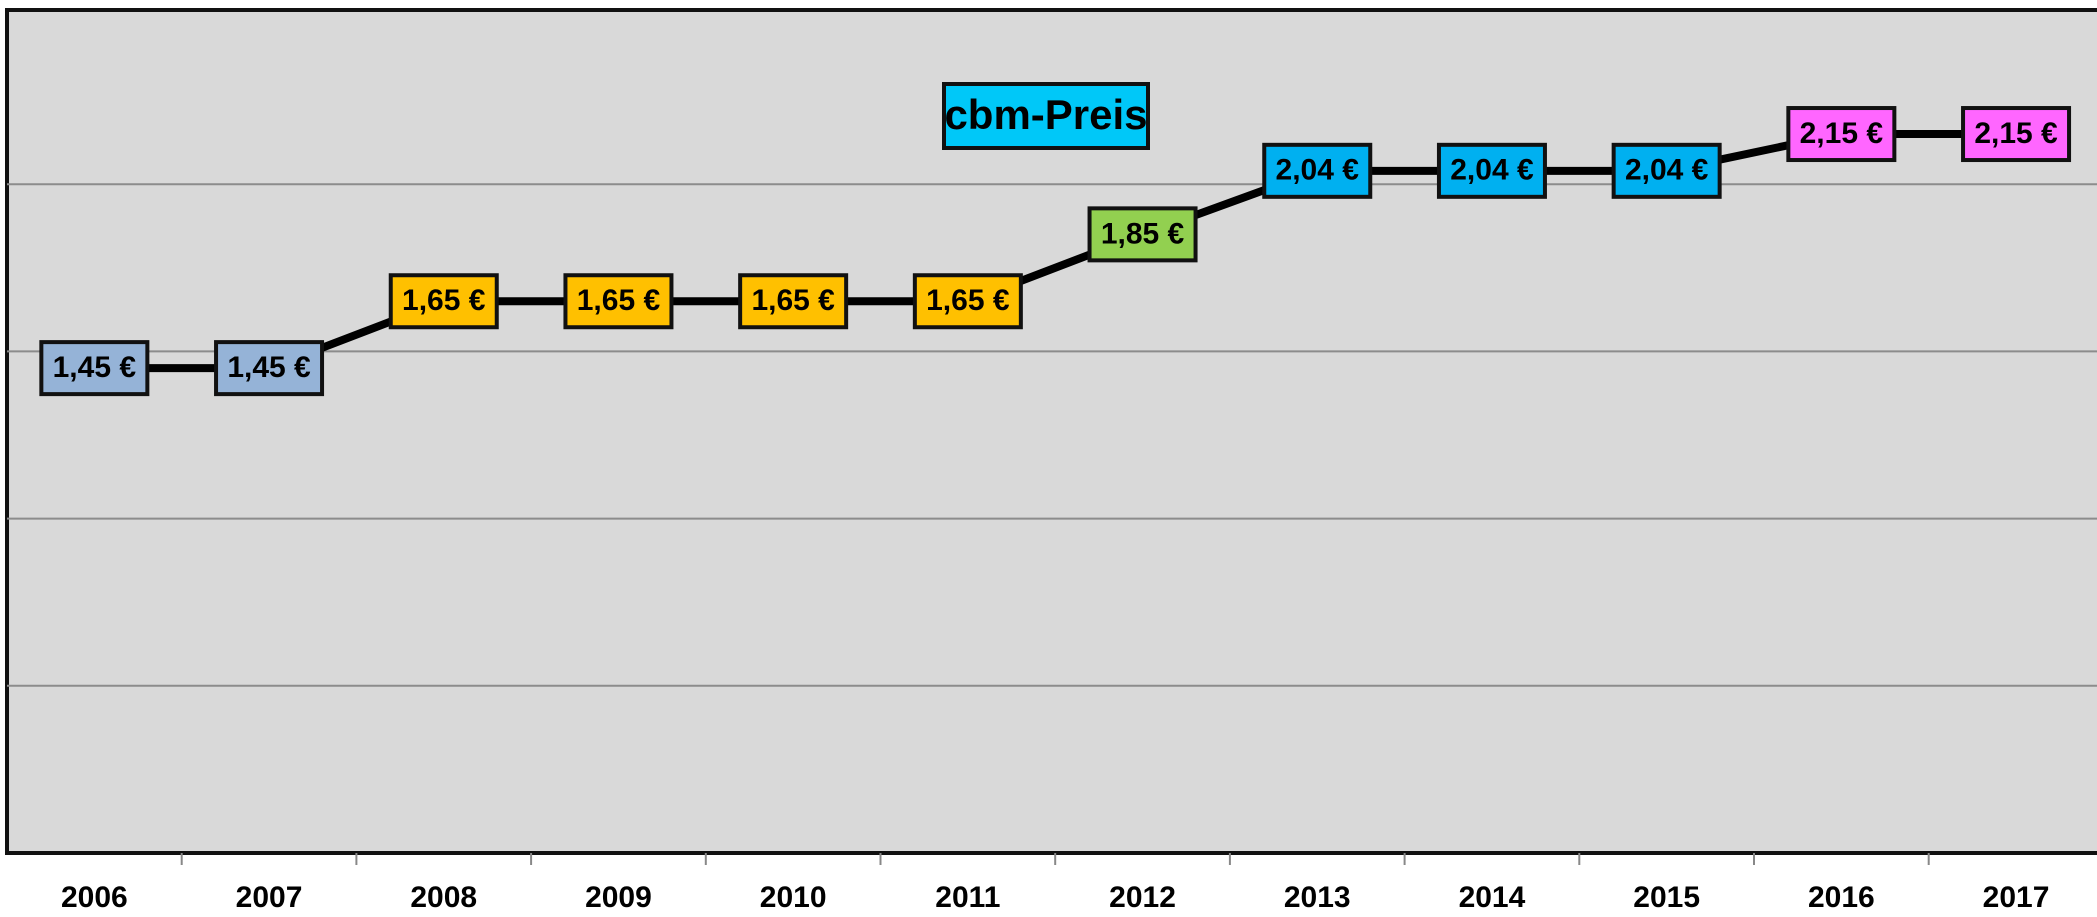 This screenshot has height=917, width=2097. Describe the element at coordinates (967, 897) in the screenshot. I see `x-tick-label: 2011` at that location.